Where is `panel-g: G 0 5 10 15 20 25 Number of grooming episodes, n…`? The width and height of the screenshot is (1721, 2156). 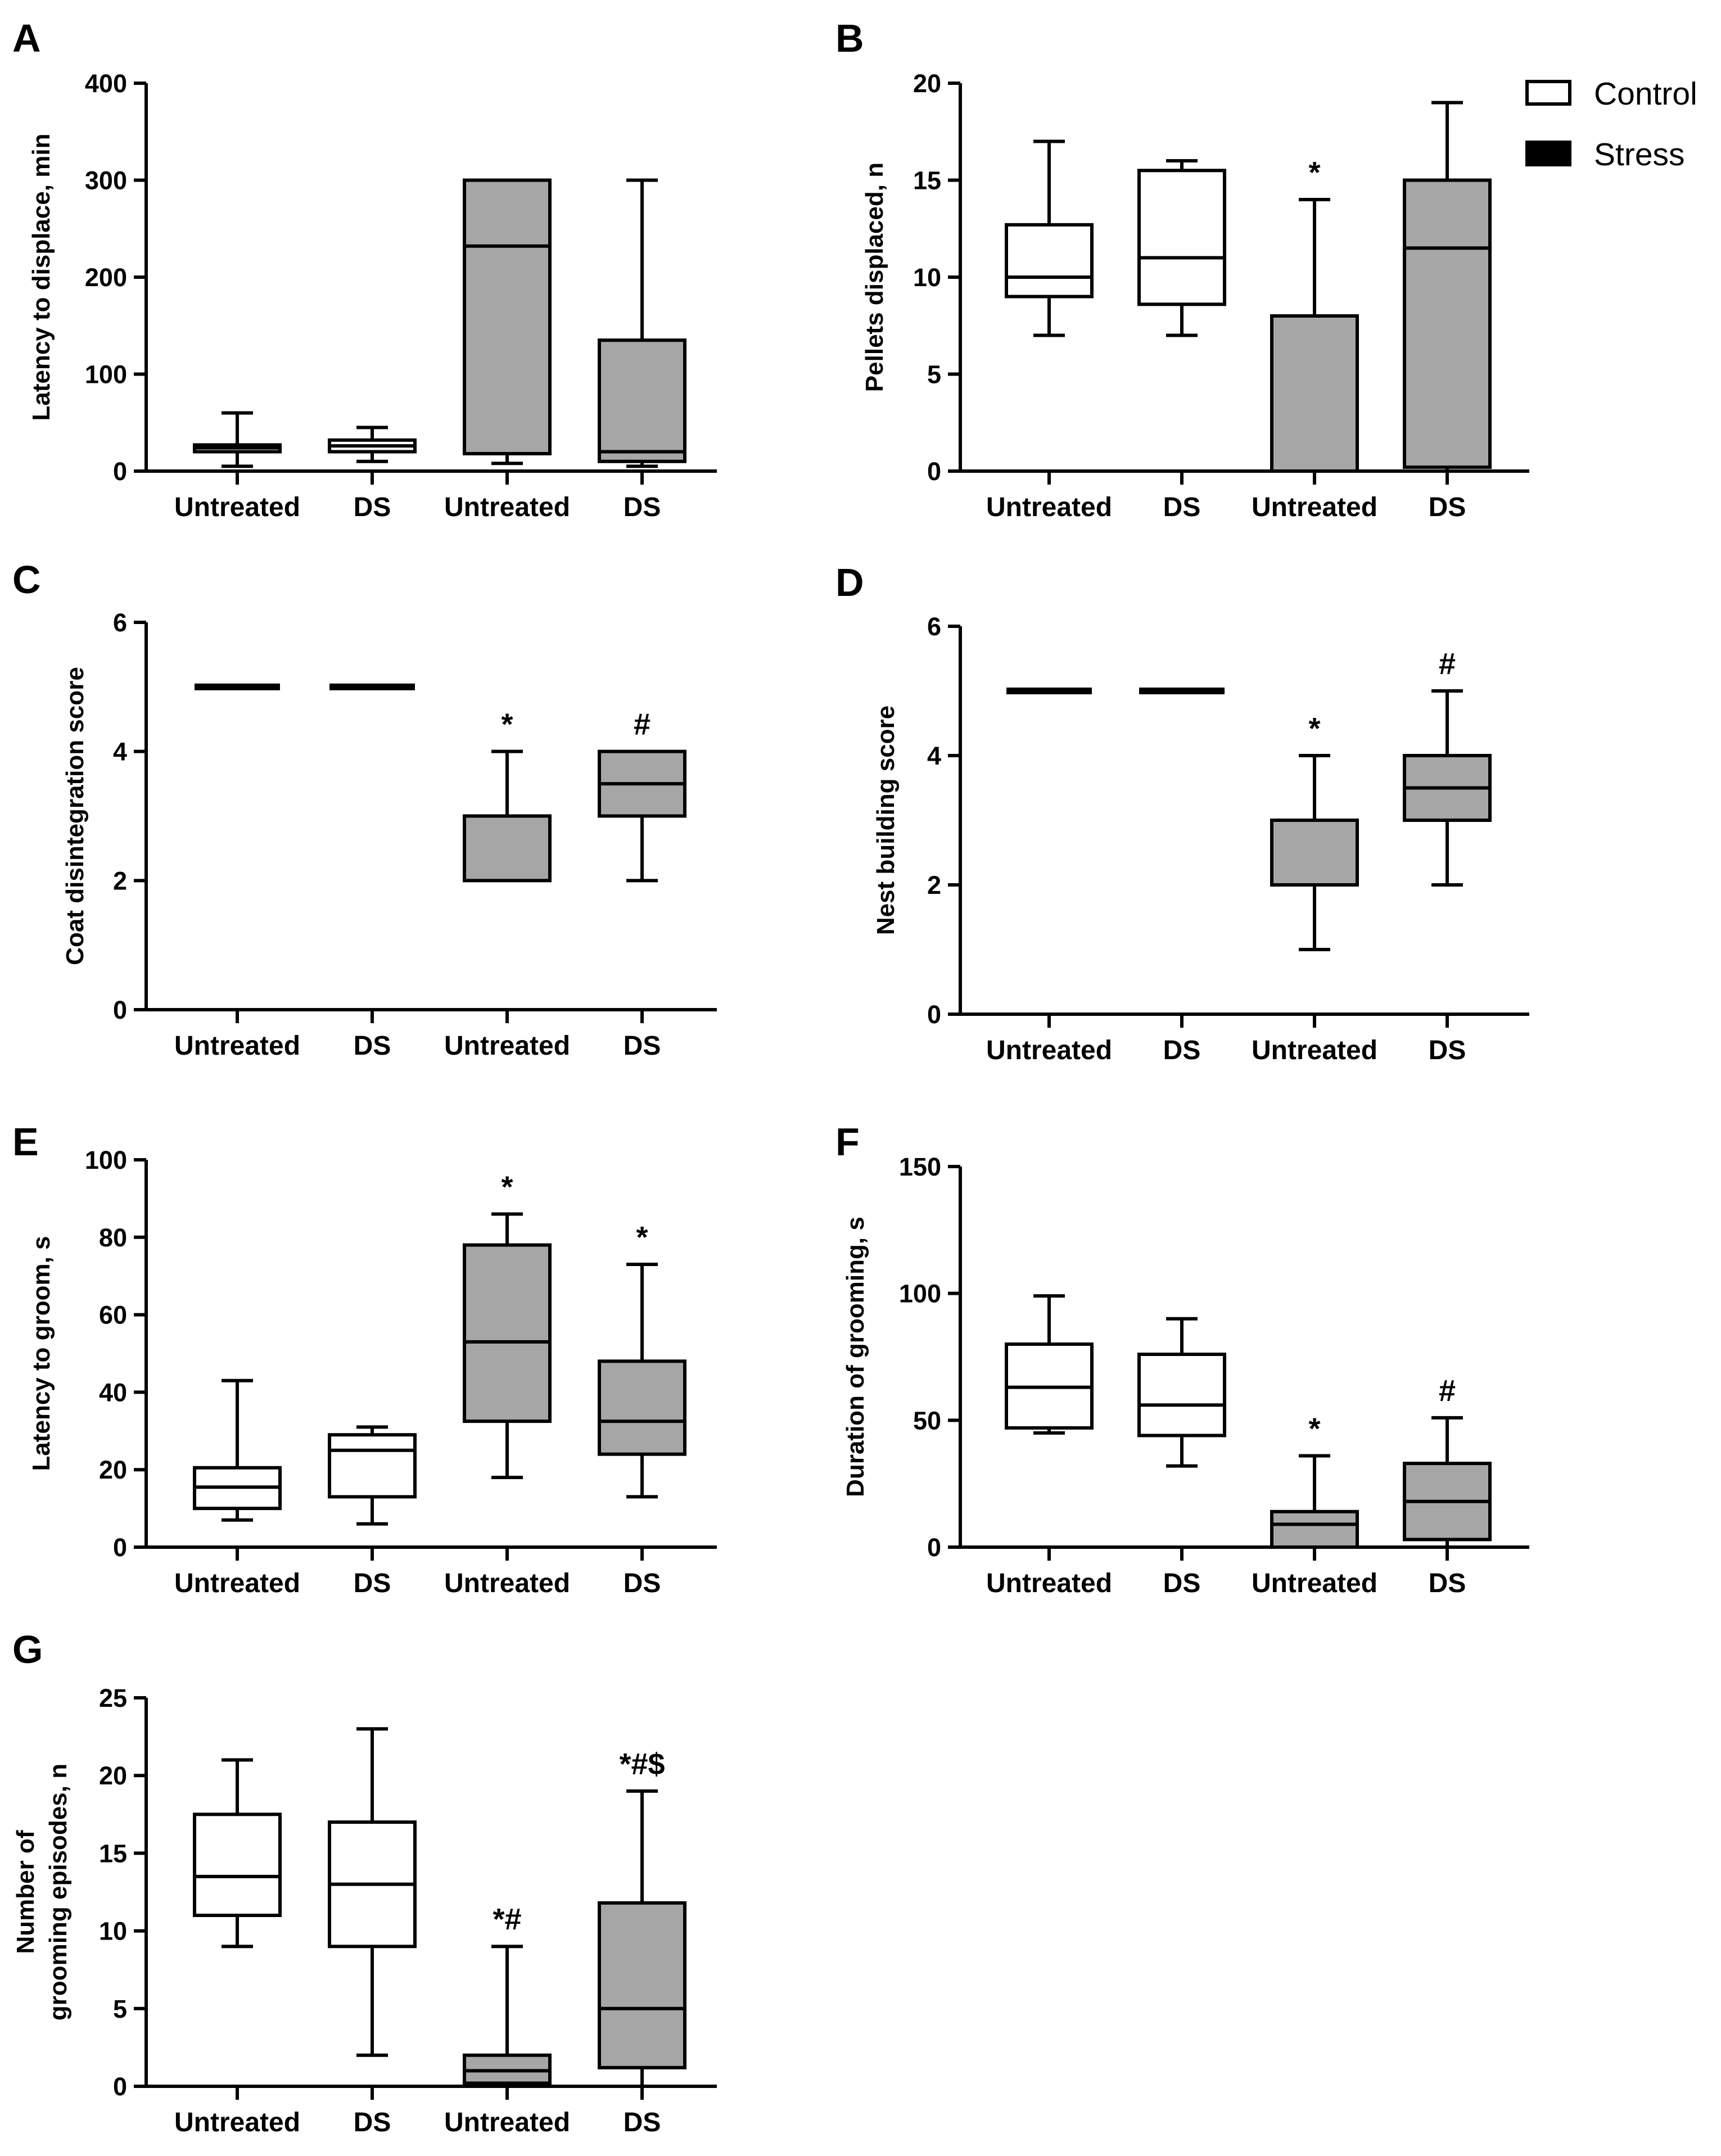 panel-g: G 0 5 10 15 20 25 Number of grooming episodes, n… is located at coordinates (364, 1883).